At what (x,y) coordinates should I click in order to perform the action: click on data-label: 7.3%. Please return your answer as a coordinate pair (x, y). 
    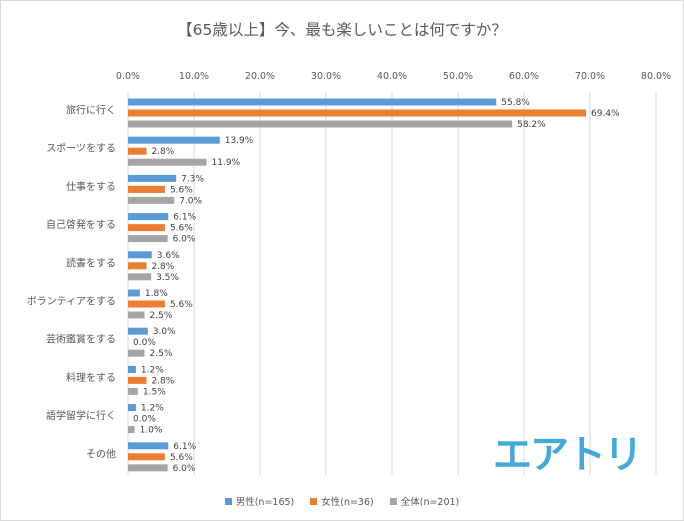
    Looking at the image, I should click on (192, 179).